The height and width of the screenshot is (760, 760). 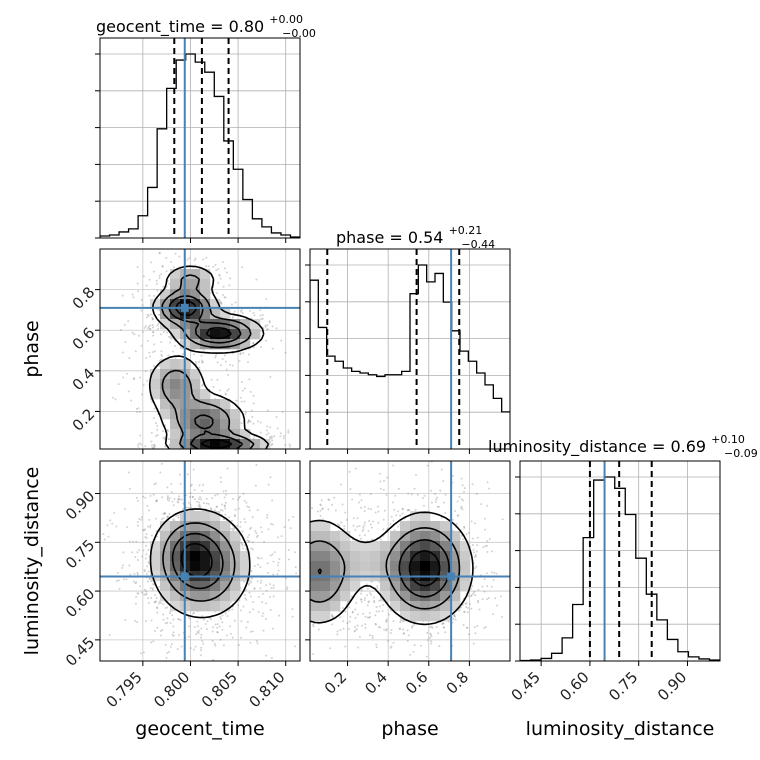 What do you see at coordinates (209, 357) in the screenshot?
I see `contour-level` at bounding box center [209, 357].